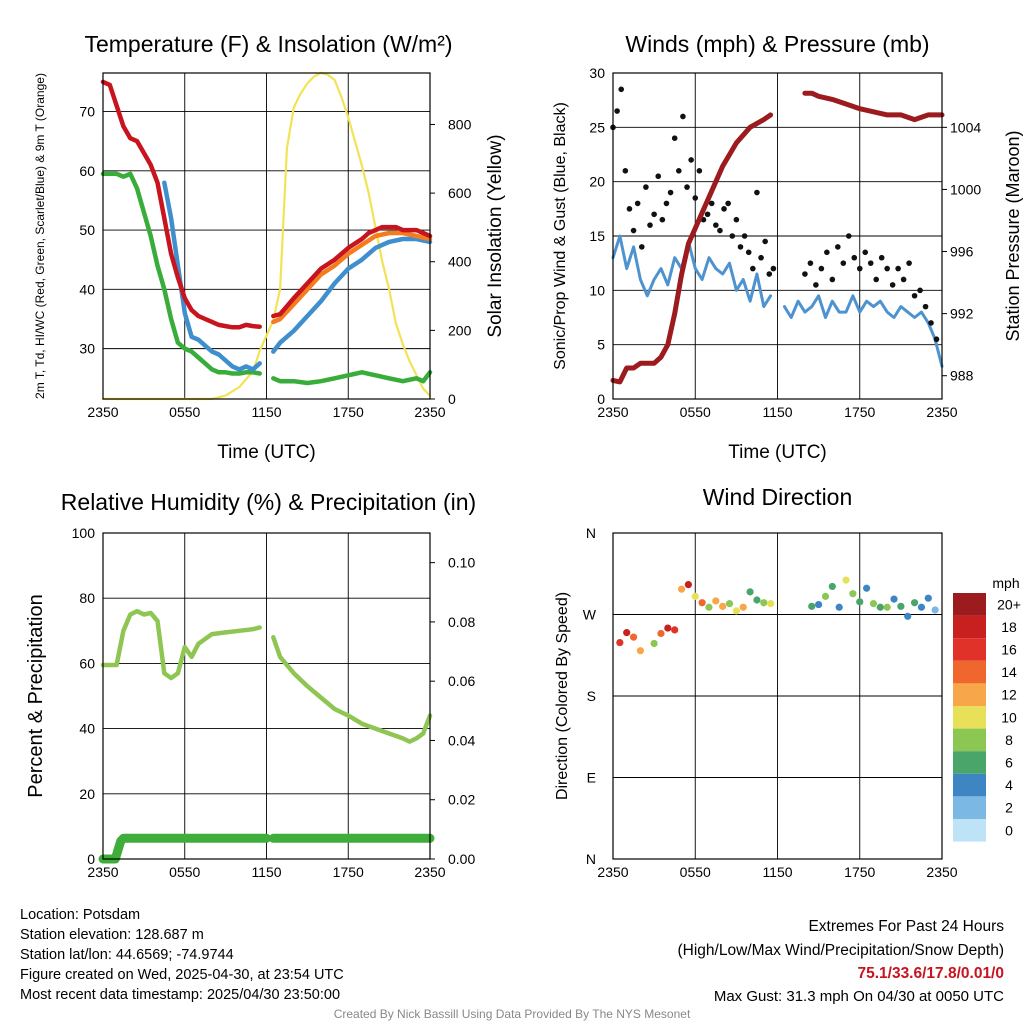 The height and width of the screenshot is (1024, 1024). What do you see at coordinates (84, 533) in the screenshot?
I see `y-tick-label: 100` at bounding box center [84, 533].